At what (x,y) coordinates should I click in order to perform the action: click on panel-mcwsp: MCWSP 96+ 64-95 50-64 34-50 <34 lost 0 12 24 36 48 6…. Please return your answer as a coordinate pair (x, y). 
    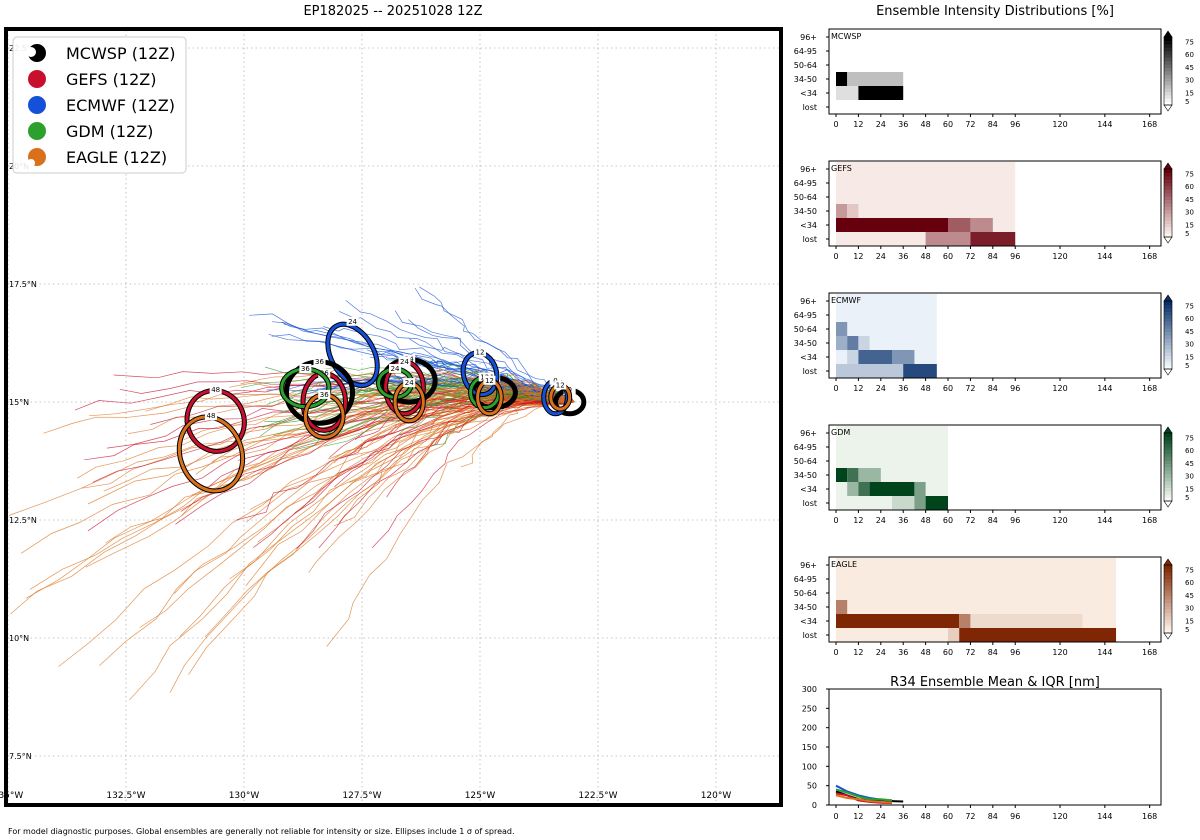
    Looking at the image, I should click on (994, 78).